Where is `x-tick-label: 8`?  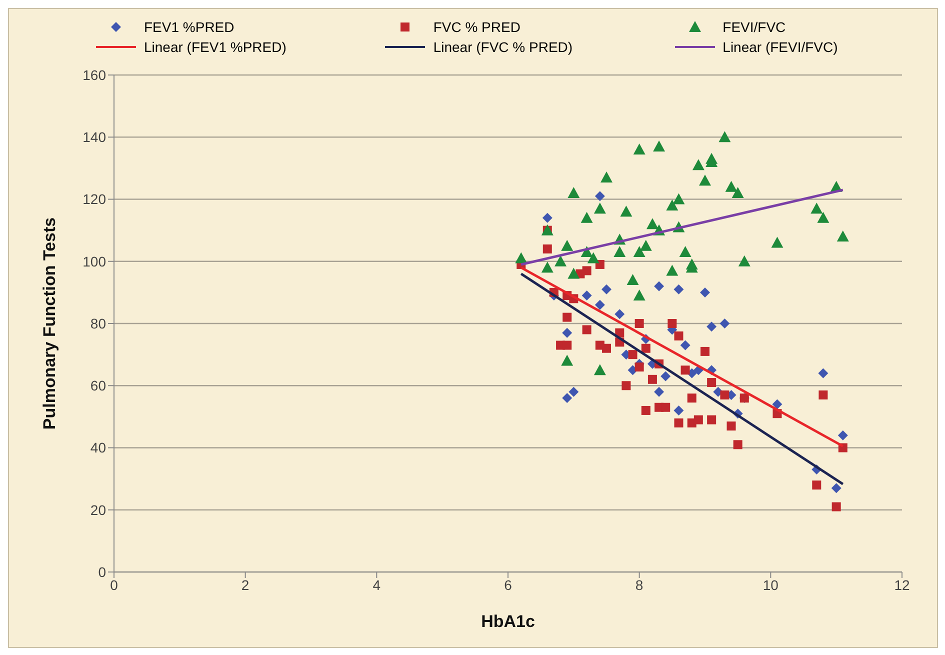 x-tick-label: 8 is located at coordinates (639, 584).